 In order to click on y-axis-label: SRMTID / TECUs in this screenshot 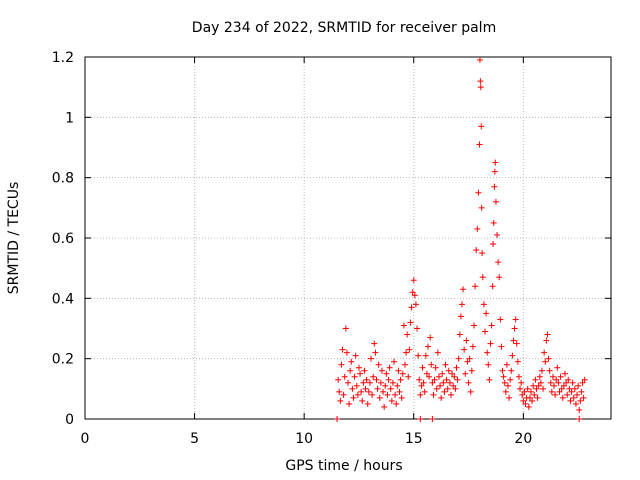, I will do `click(14, 238)`.